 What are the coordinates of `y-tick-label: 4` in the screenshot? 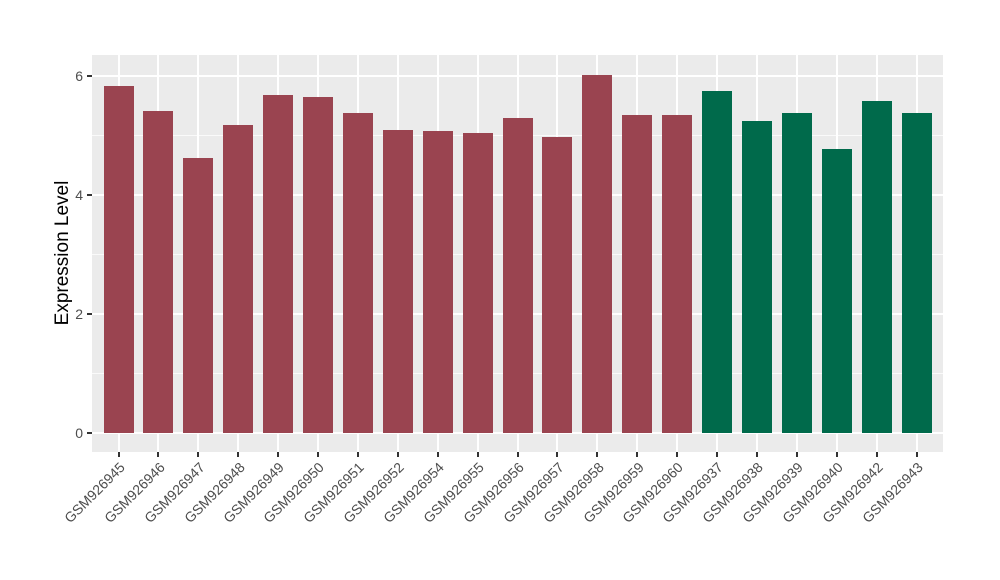 It's located at (79, 195).